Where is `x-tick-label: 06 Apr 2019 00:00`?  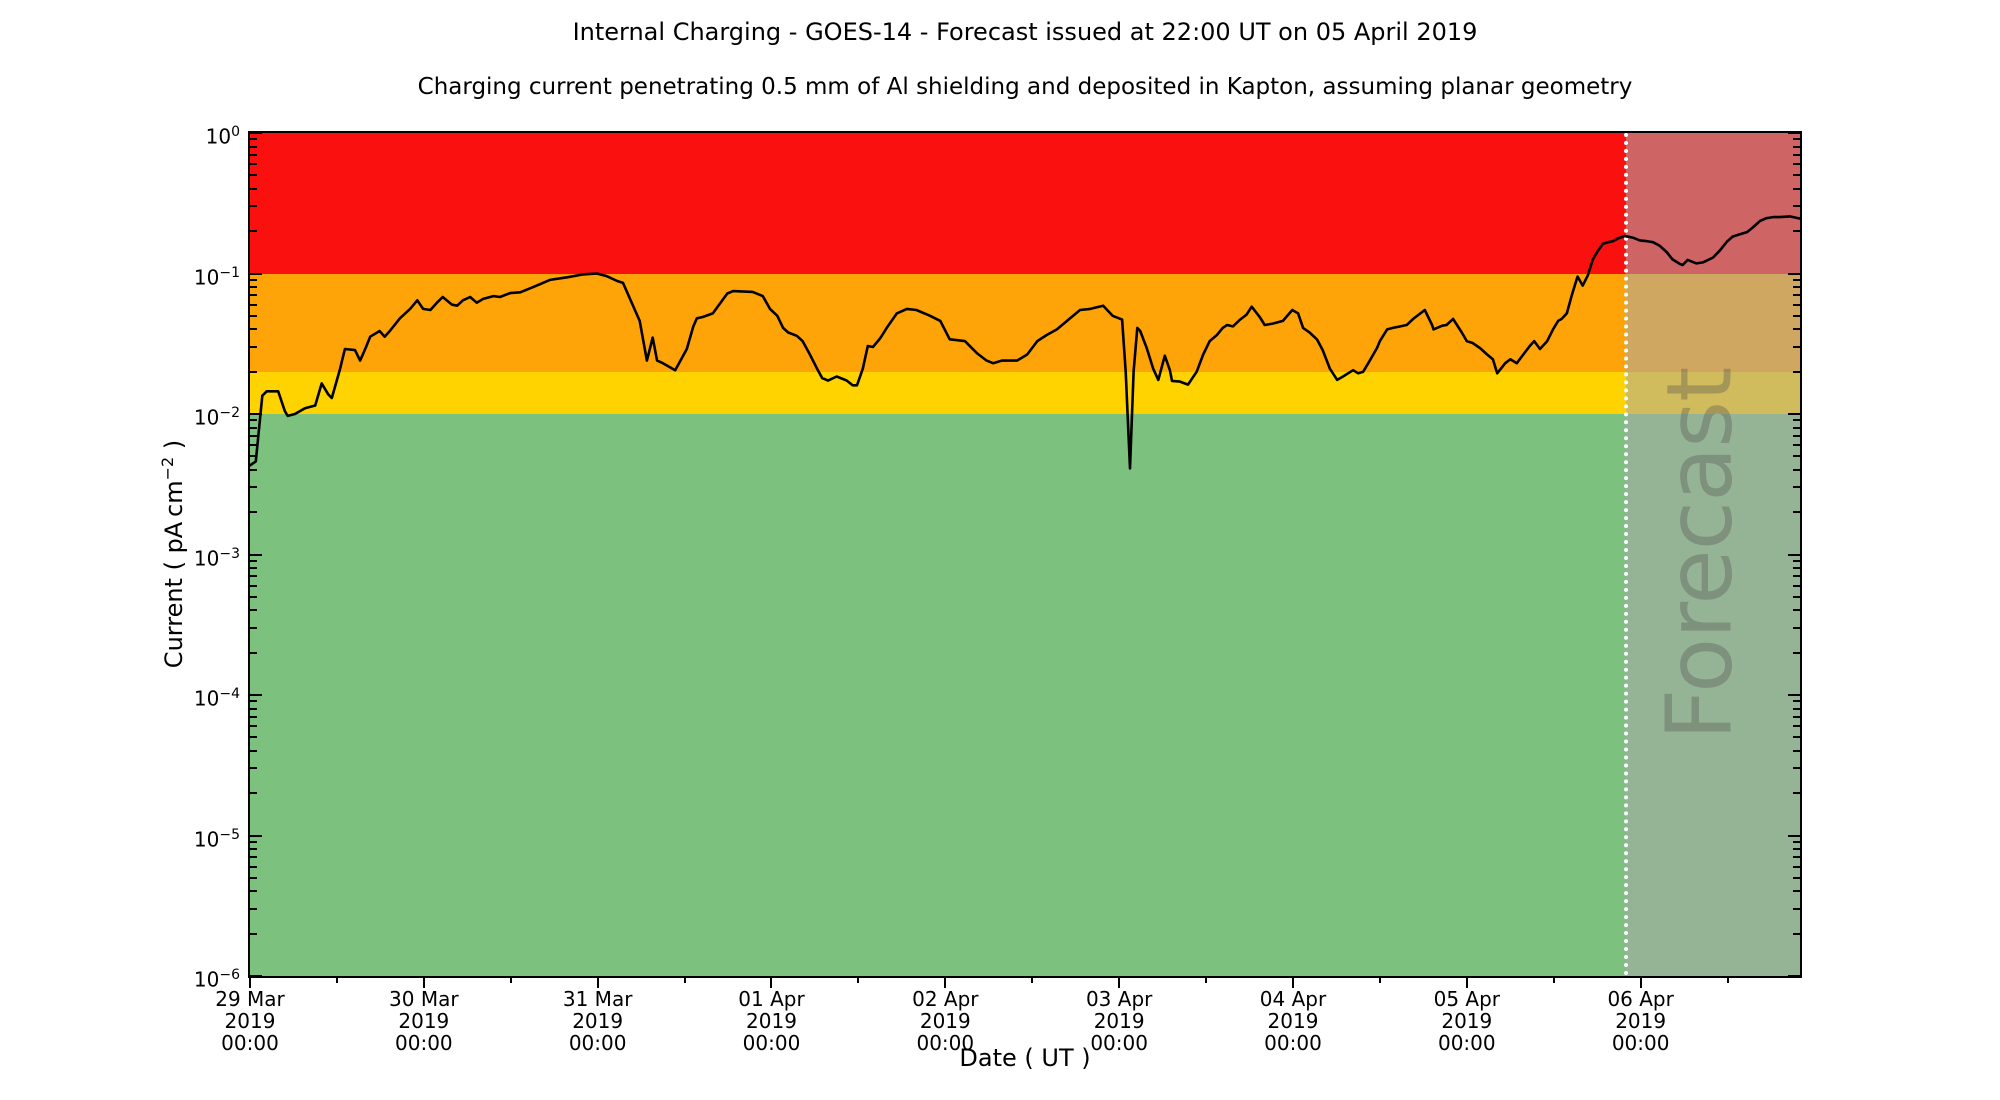 x-tick-label: 06 Apr 2019 00:00 is located at coordinates (1640, 1021).